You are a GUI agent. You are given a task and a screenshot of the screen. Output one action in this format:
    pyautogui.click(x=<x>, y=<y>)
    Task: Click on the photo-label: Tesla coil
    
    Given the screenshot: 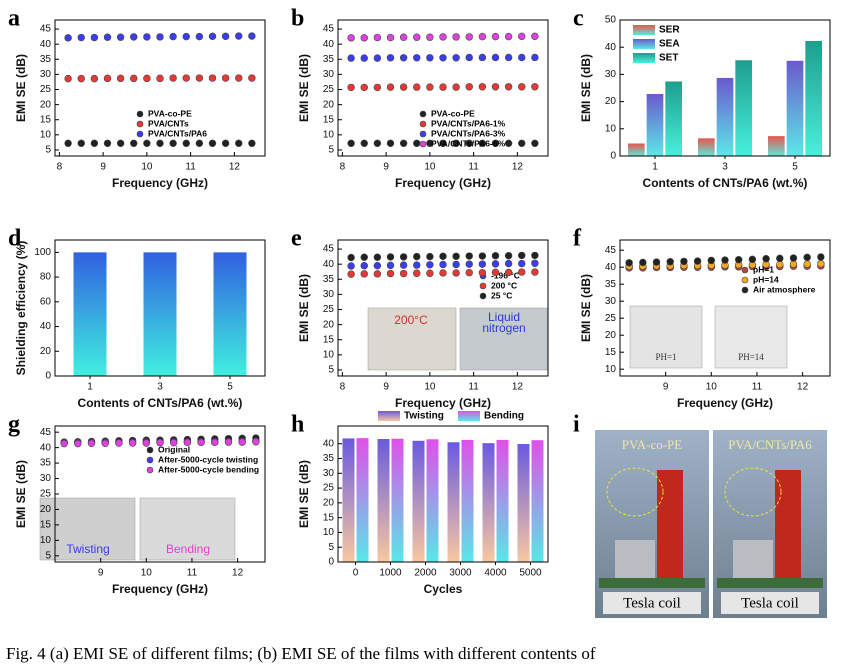 What is the action you would take?
    pyautogui.click(x=652, y=603)
    